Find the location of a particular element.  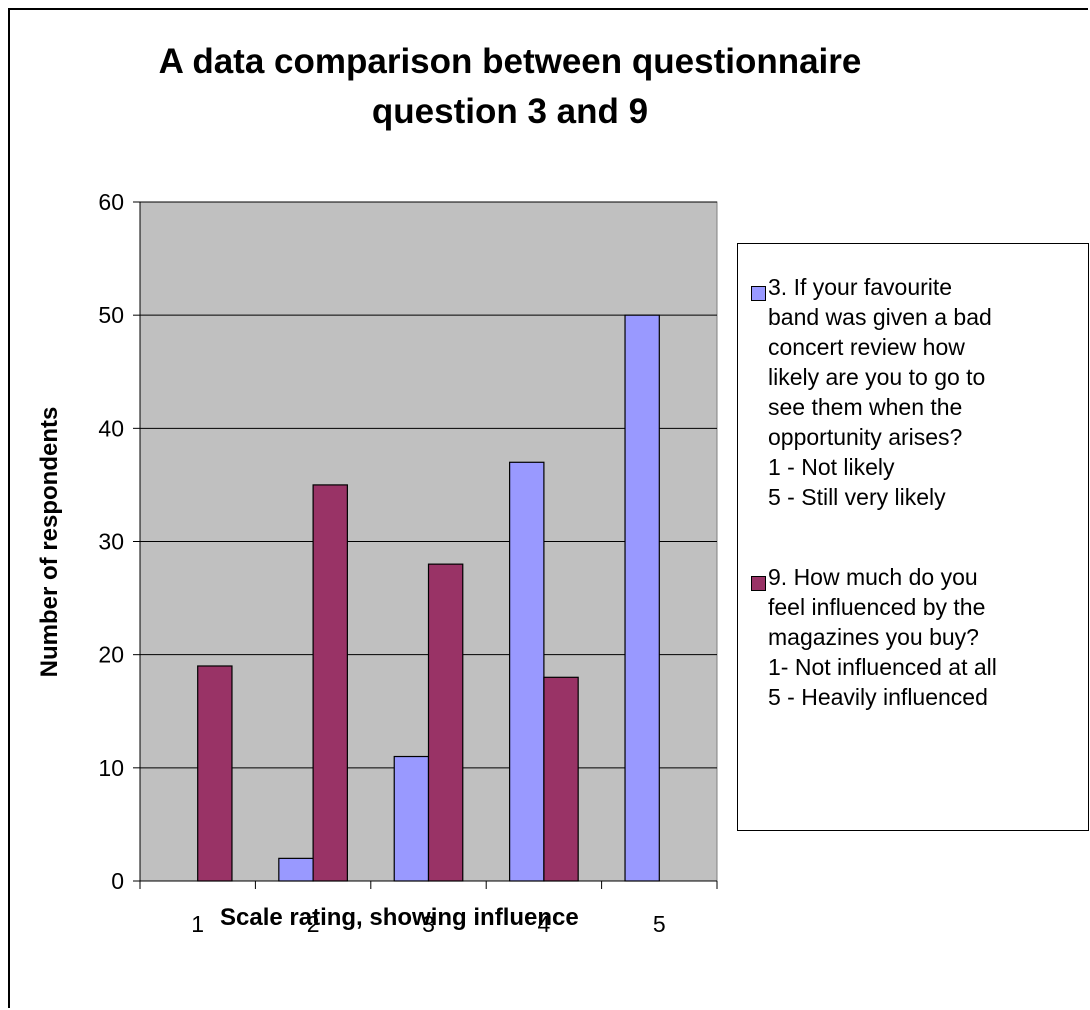

y-tick-label: 30 is located at coordinates (111, 542).